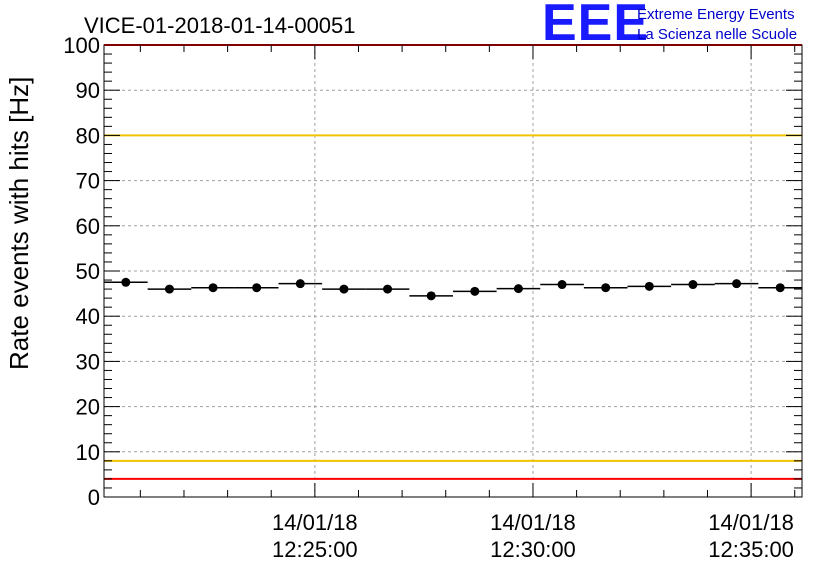 This screenshot has height=572, width=836. Describe the element at coordinates (88, 316) in the screenshot. I see `y-tick-label: 40` at that location.